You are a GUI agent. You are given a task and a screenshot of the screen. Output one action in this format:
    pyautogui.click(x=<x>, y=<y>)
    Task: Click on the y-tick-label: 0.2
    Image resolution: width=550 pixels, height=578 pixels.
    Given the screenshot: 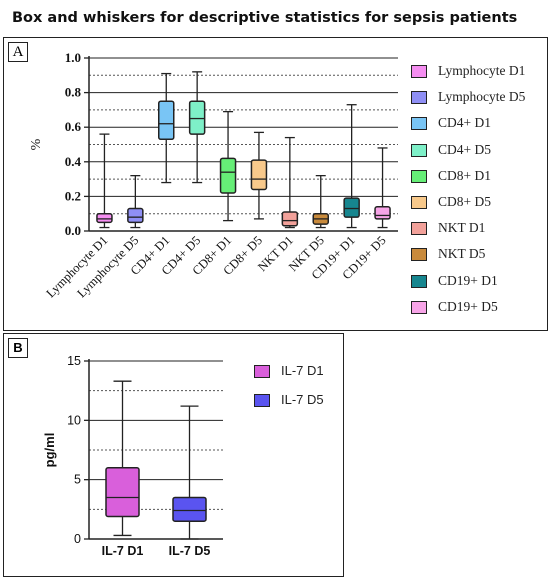 What is the action you would take?
    pyautogui.click(x=73, y=195)
    